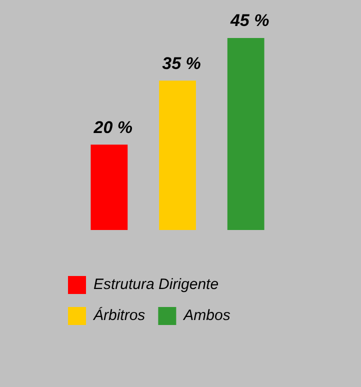  What do you see at coordinates (156, 285) in the screenshot?
I see `legend-label: Estrutura Dirigente` at bounding box center [156, 285].